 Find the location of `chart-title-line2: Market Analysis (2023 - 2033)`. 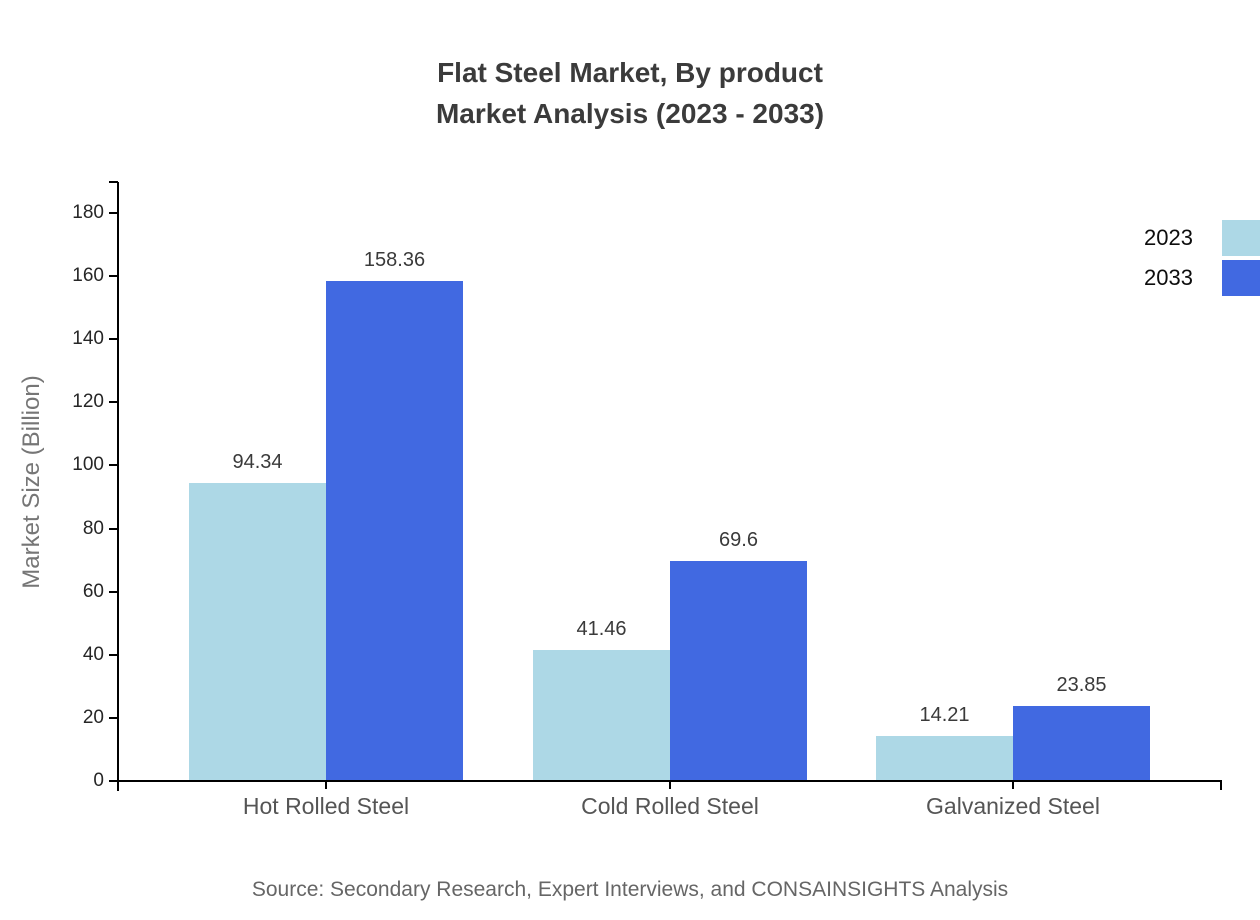

chart-title-line2: Market Analysis (2023 - 2033) is located at coordinates (630, 113).